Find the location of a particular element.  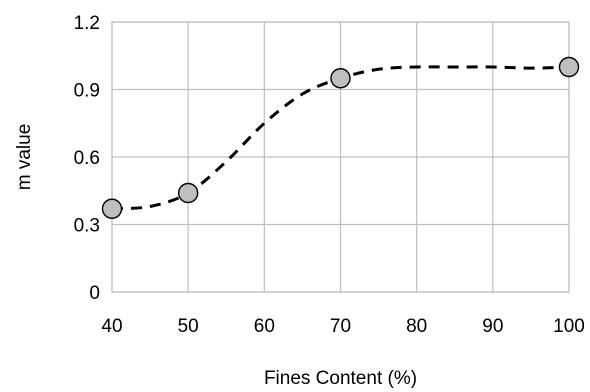

x-tick-label: 70 is located at coordinates (340, 326).